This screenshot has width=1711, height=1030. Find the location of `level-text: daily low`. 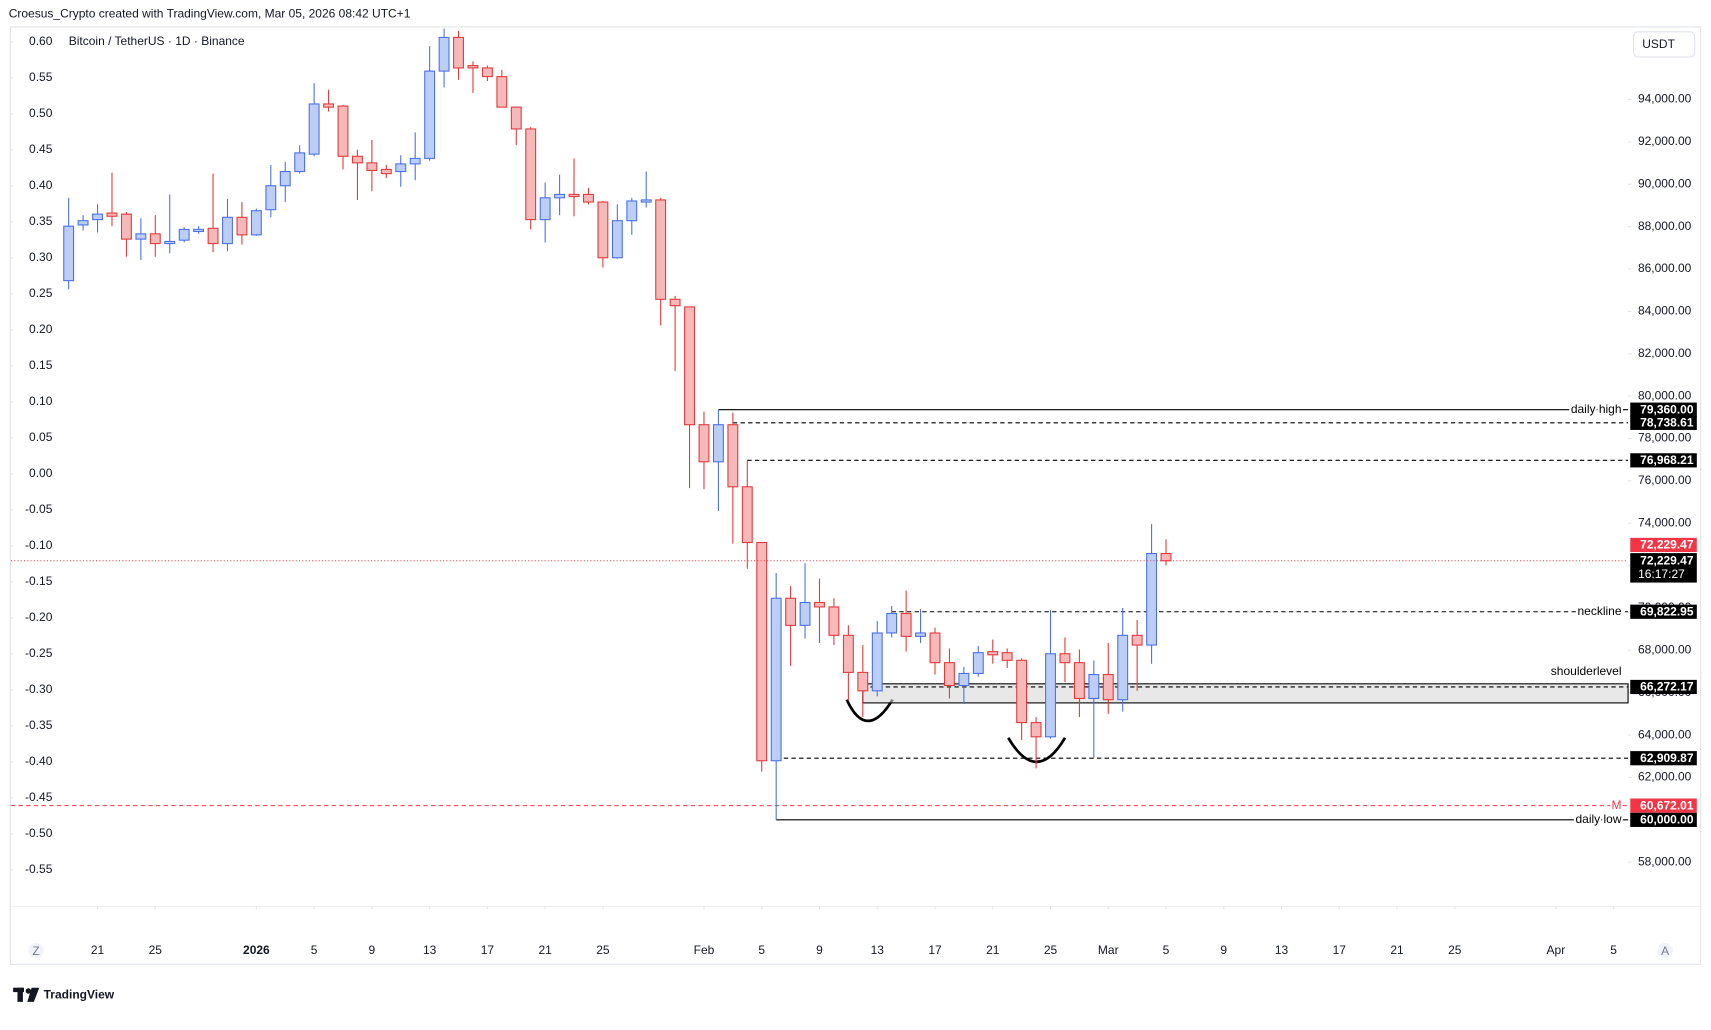

level-text: daily low is located at coordinates (1598, 819).